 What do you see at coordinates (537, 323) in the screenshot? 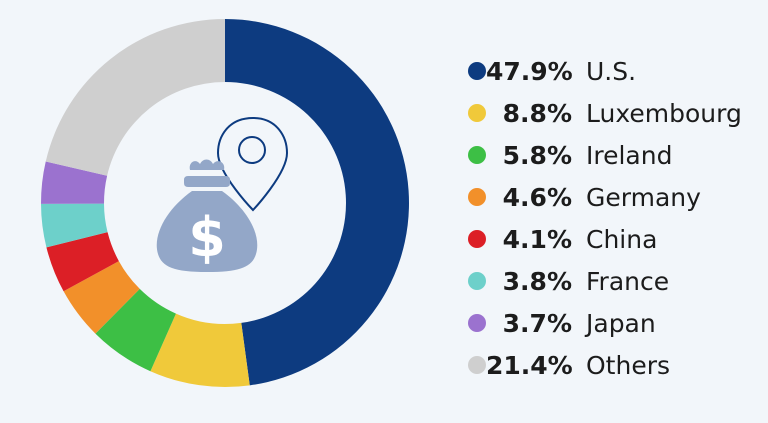
I see `legend-value: 3.7%` at bounding box center [537, 323].